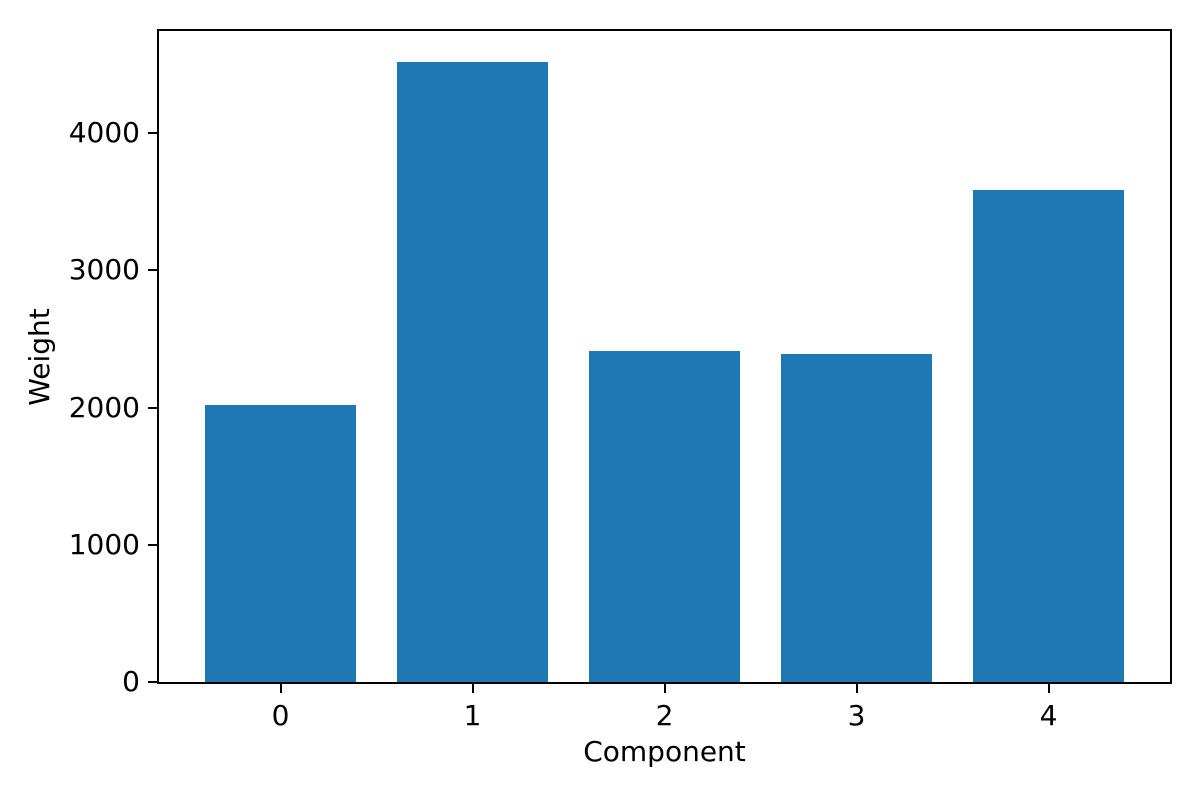 This screenshot has width=1200, height=800. Describe the element at coordinates (153, 407) in the screenshot. I see `y-tick-mark-2000` at that location.